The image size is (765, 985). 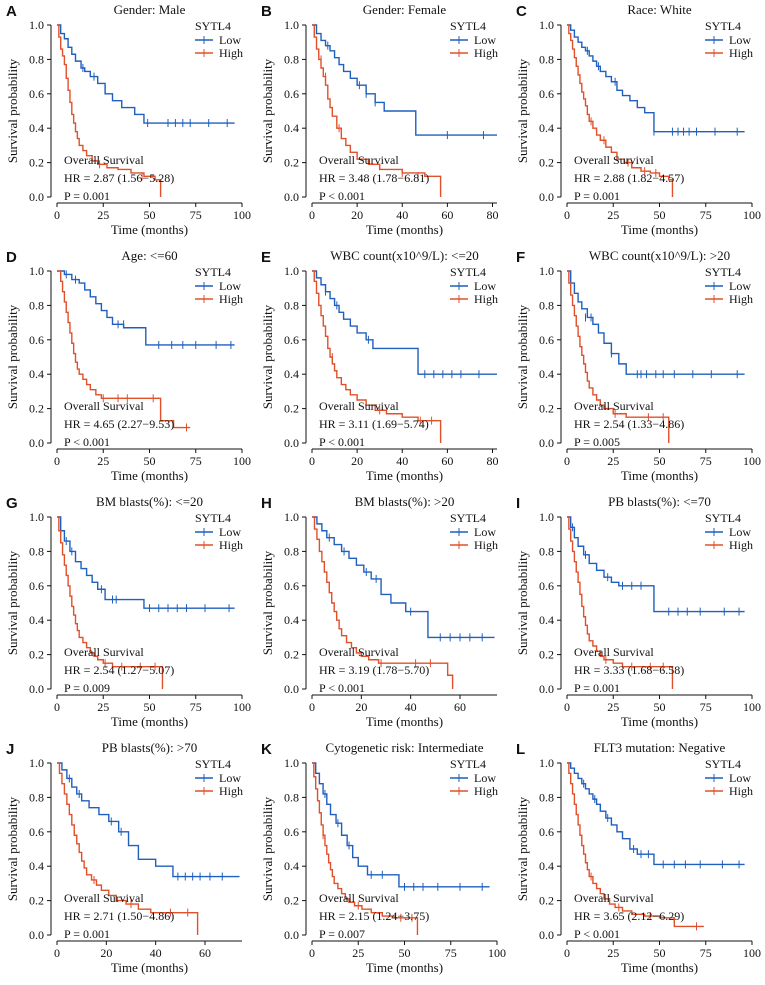 I want to click on panel-letter: C, so click(x=521, y=11).